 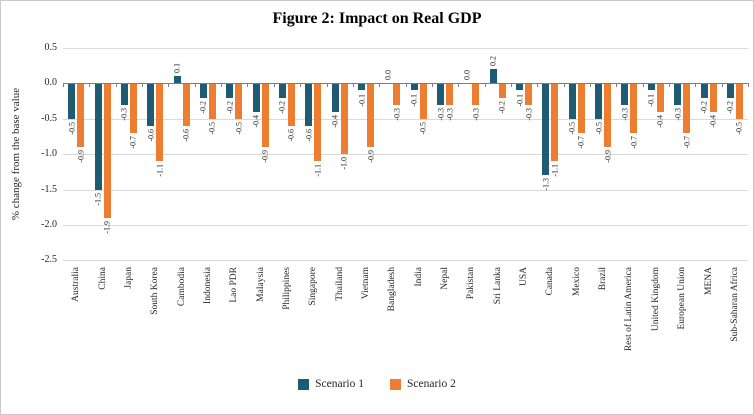 What do you see at coordinates (471, 283) in the screenshot?
I see `category-label: Pakistan` at bounding box center [471, 283].